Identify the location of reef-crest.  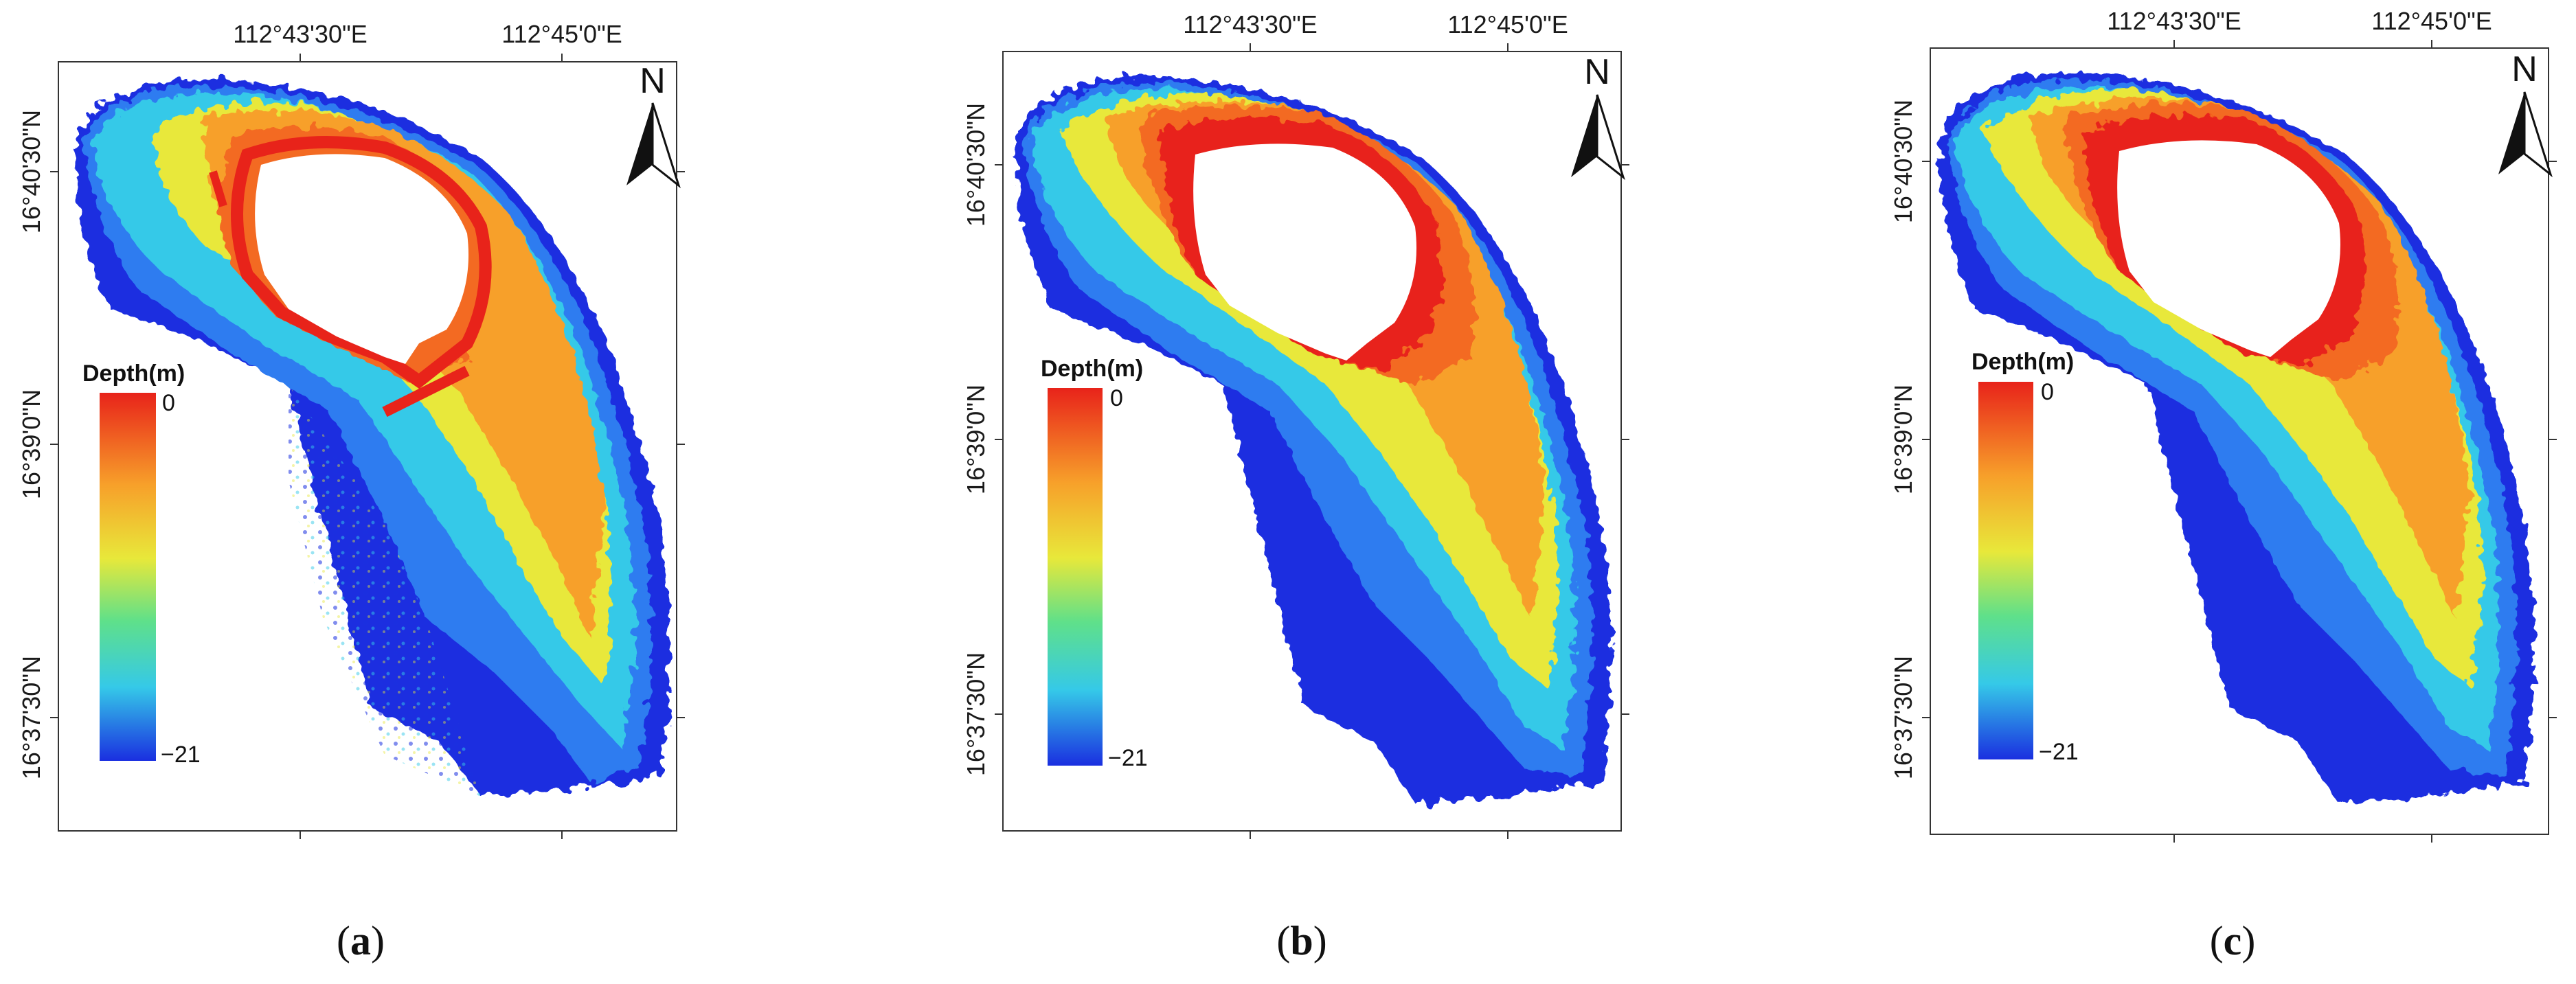
(361, 262).